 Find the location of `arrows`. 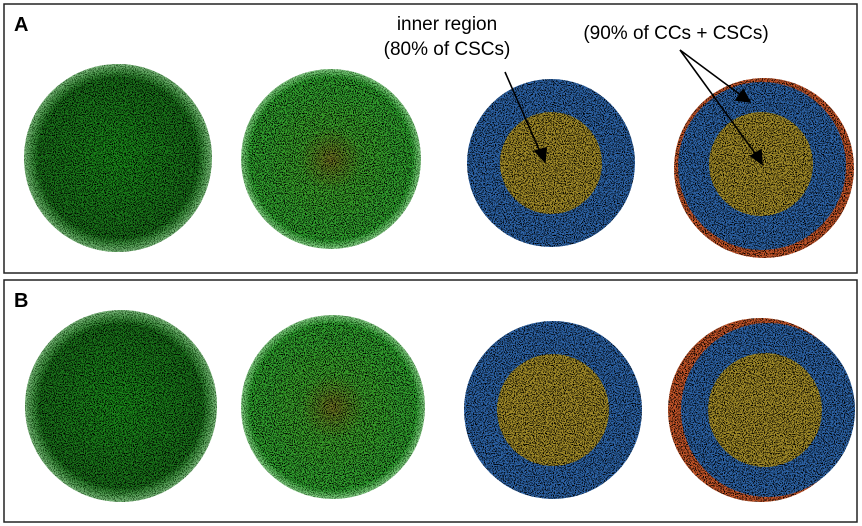

arrows is located at coordinates (633, 107).